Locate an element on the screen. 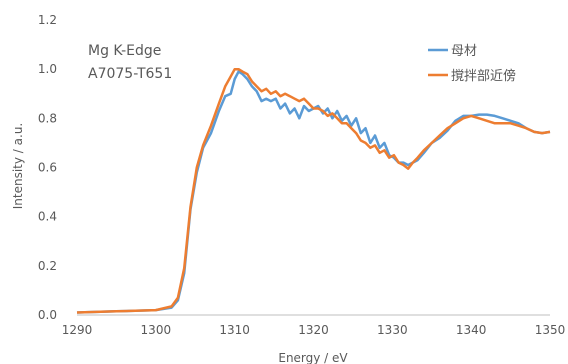 This screenshot has height=364, width=568. x-tick-label: 1350 is located at coordinates (550, 330).